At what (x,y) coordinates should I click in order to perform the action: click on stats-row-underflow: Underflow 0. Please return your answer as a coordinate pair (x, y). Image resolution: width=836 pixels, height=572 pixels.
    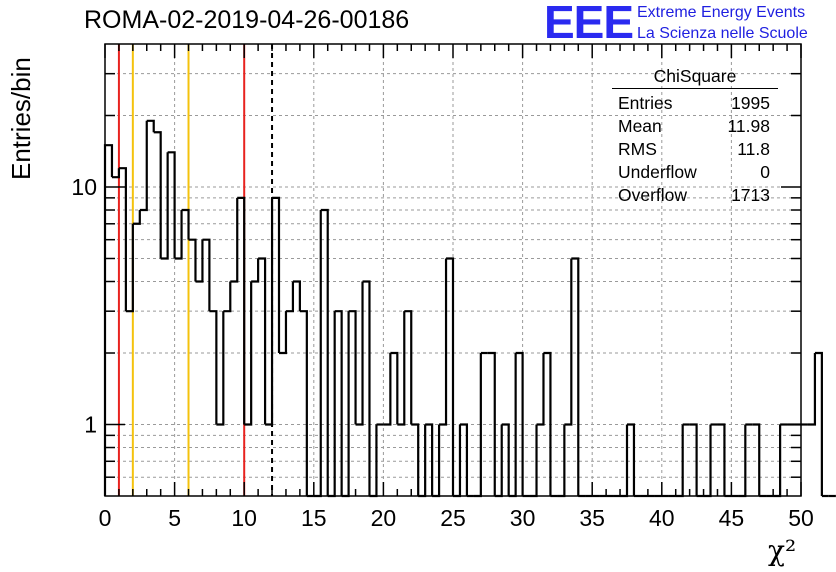
    Looking at the image, I should click on (695, 172).